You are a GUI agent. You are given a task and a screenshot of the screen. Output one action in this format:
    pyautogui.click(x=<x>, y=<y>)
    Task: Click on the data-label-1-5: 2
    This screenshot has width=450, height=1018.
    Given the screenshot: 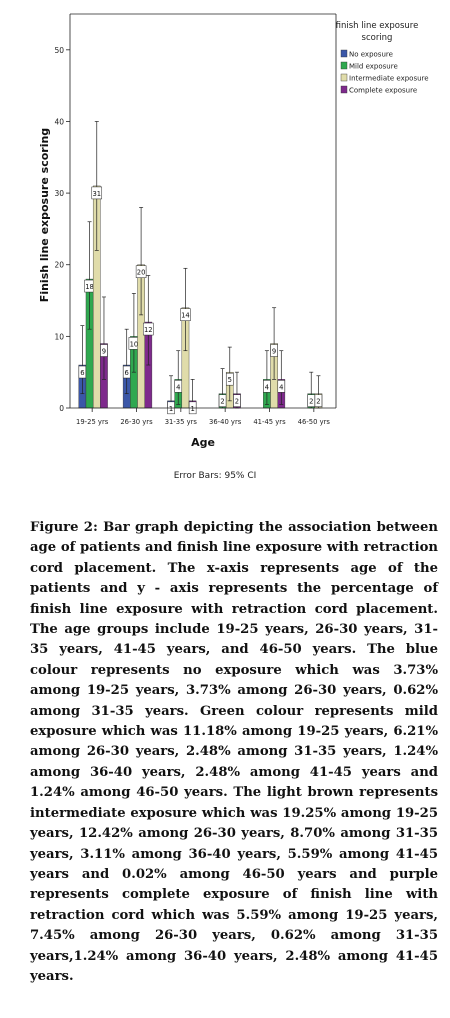 What is the action you would take?
    pyautogui.click(x=311, y=402)
    